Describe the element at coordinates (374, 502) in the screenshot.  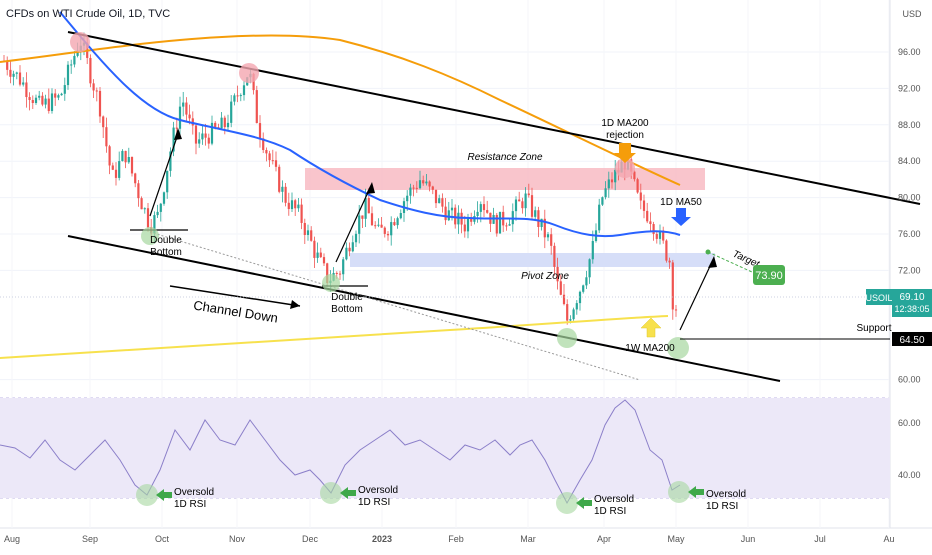
I see `oversold-2-line2: 1D RSI` at that location.